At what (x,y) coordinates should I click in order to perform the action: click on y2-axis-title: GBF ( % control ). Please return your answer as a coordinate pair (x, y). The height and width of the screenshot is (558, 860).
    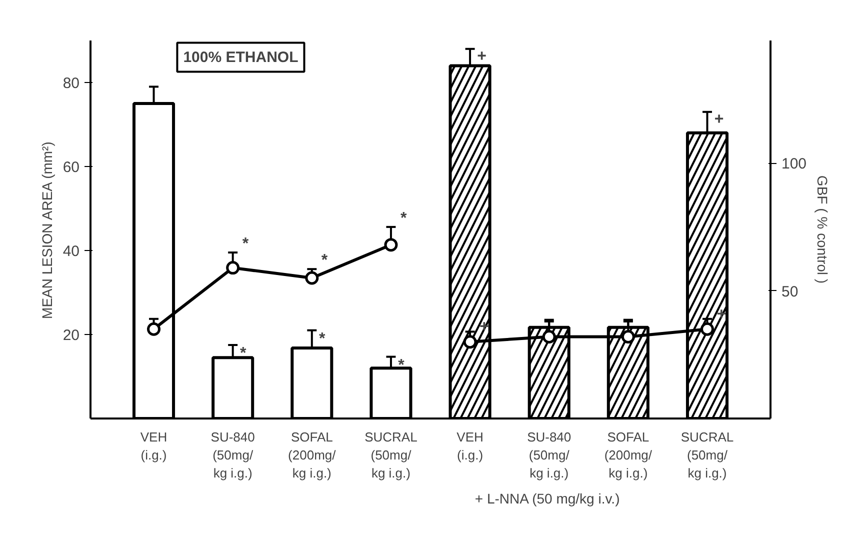
    Looking at the image, I should click on (822, 229).